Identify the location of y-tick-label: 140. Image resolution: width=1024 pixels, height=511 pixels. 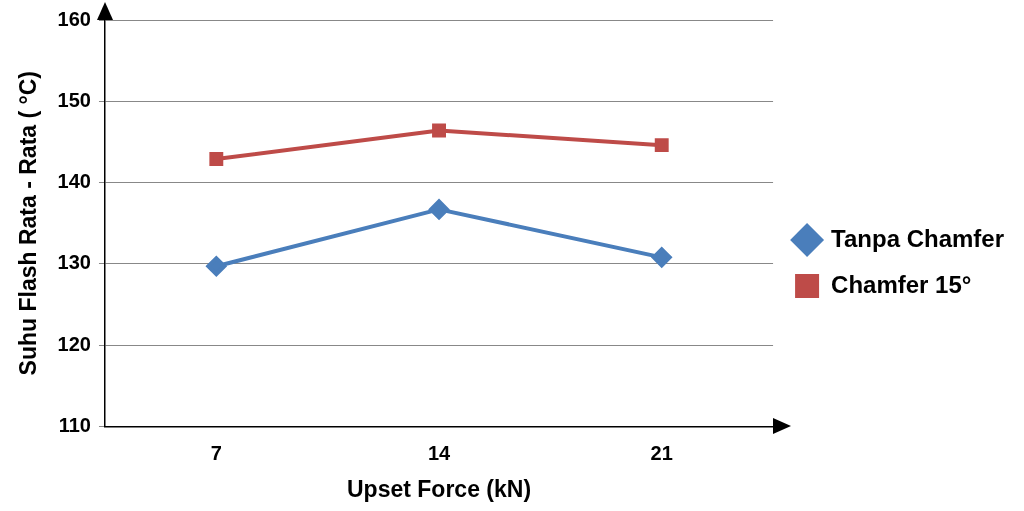
(74, 181).